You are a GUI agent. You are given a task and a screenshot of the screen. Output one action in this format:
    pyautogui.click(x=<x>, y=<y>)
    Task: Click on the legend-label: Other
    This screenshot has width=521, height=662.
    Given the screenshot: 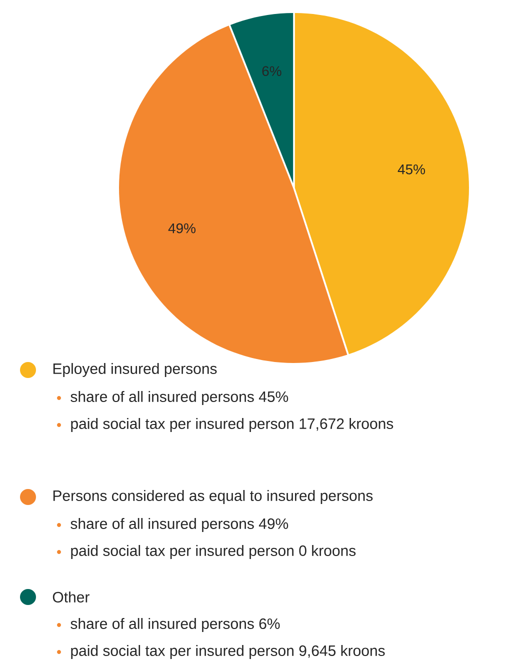 What is the action you would take?
    pyautogui.click(x=71, y=596)
    